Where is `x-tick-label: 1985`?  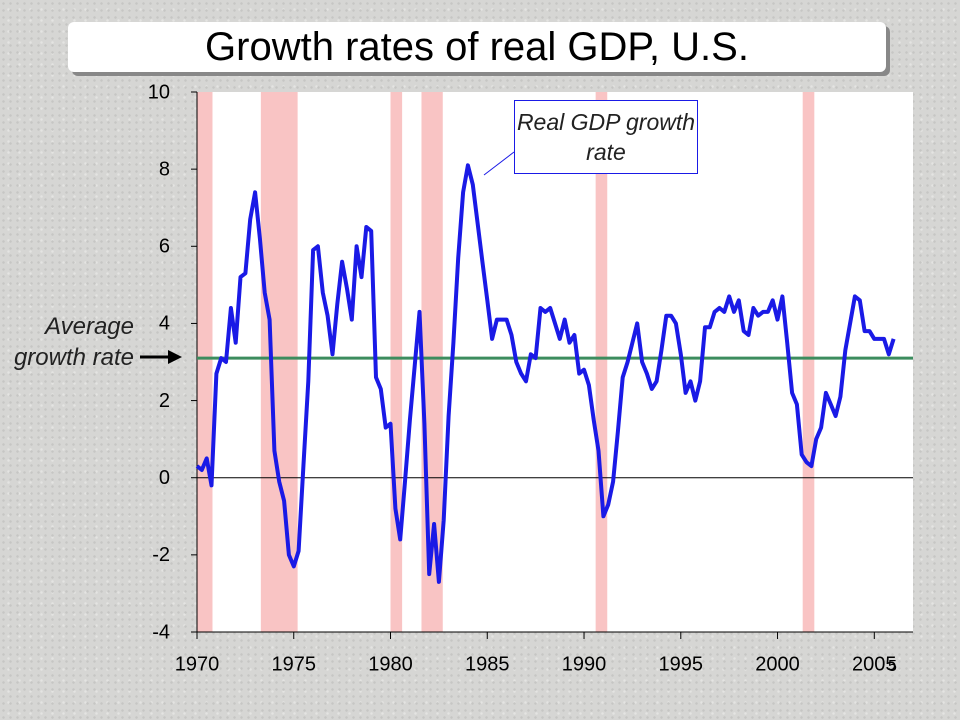 x-tick-label: 1985 is located at coordinates (487, 664).